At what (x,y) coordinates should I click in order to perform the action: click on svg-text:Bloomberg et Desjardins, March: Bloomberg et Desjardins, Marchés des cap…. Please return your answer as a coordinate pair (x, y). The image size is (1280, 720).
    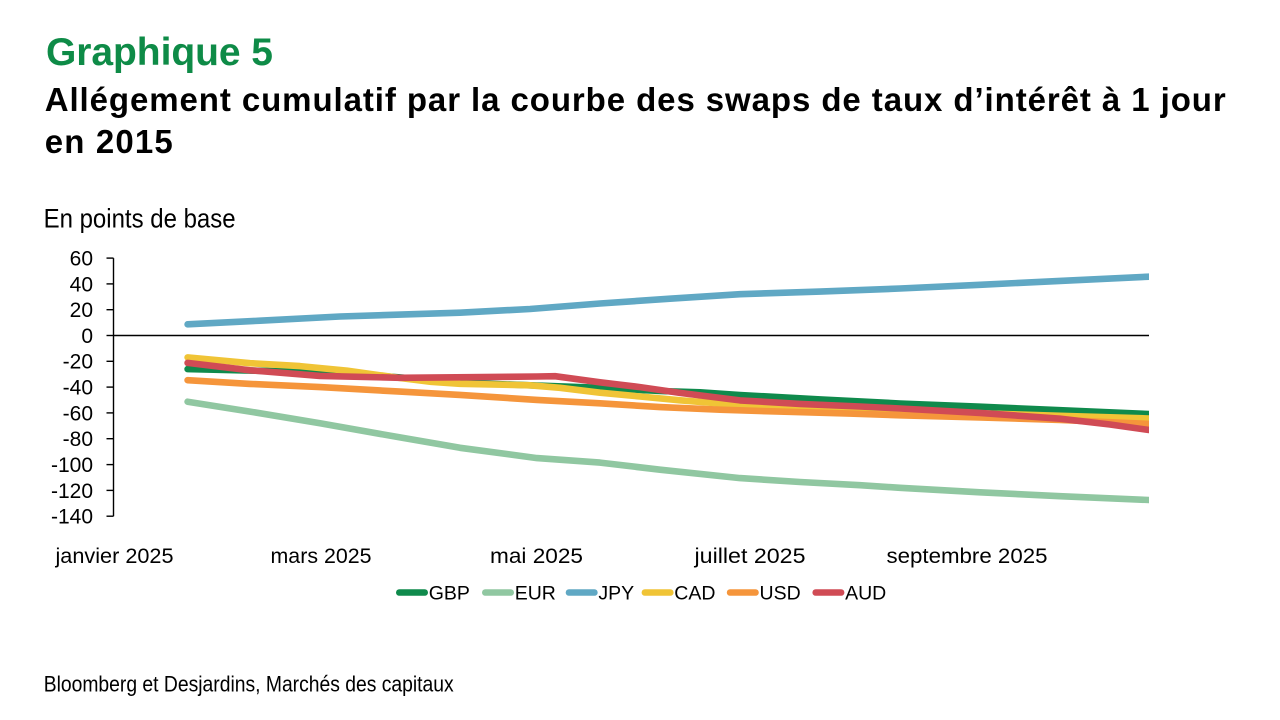
    Looking at the image, I should click on (249, 684).